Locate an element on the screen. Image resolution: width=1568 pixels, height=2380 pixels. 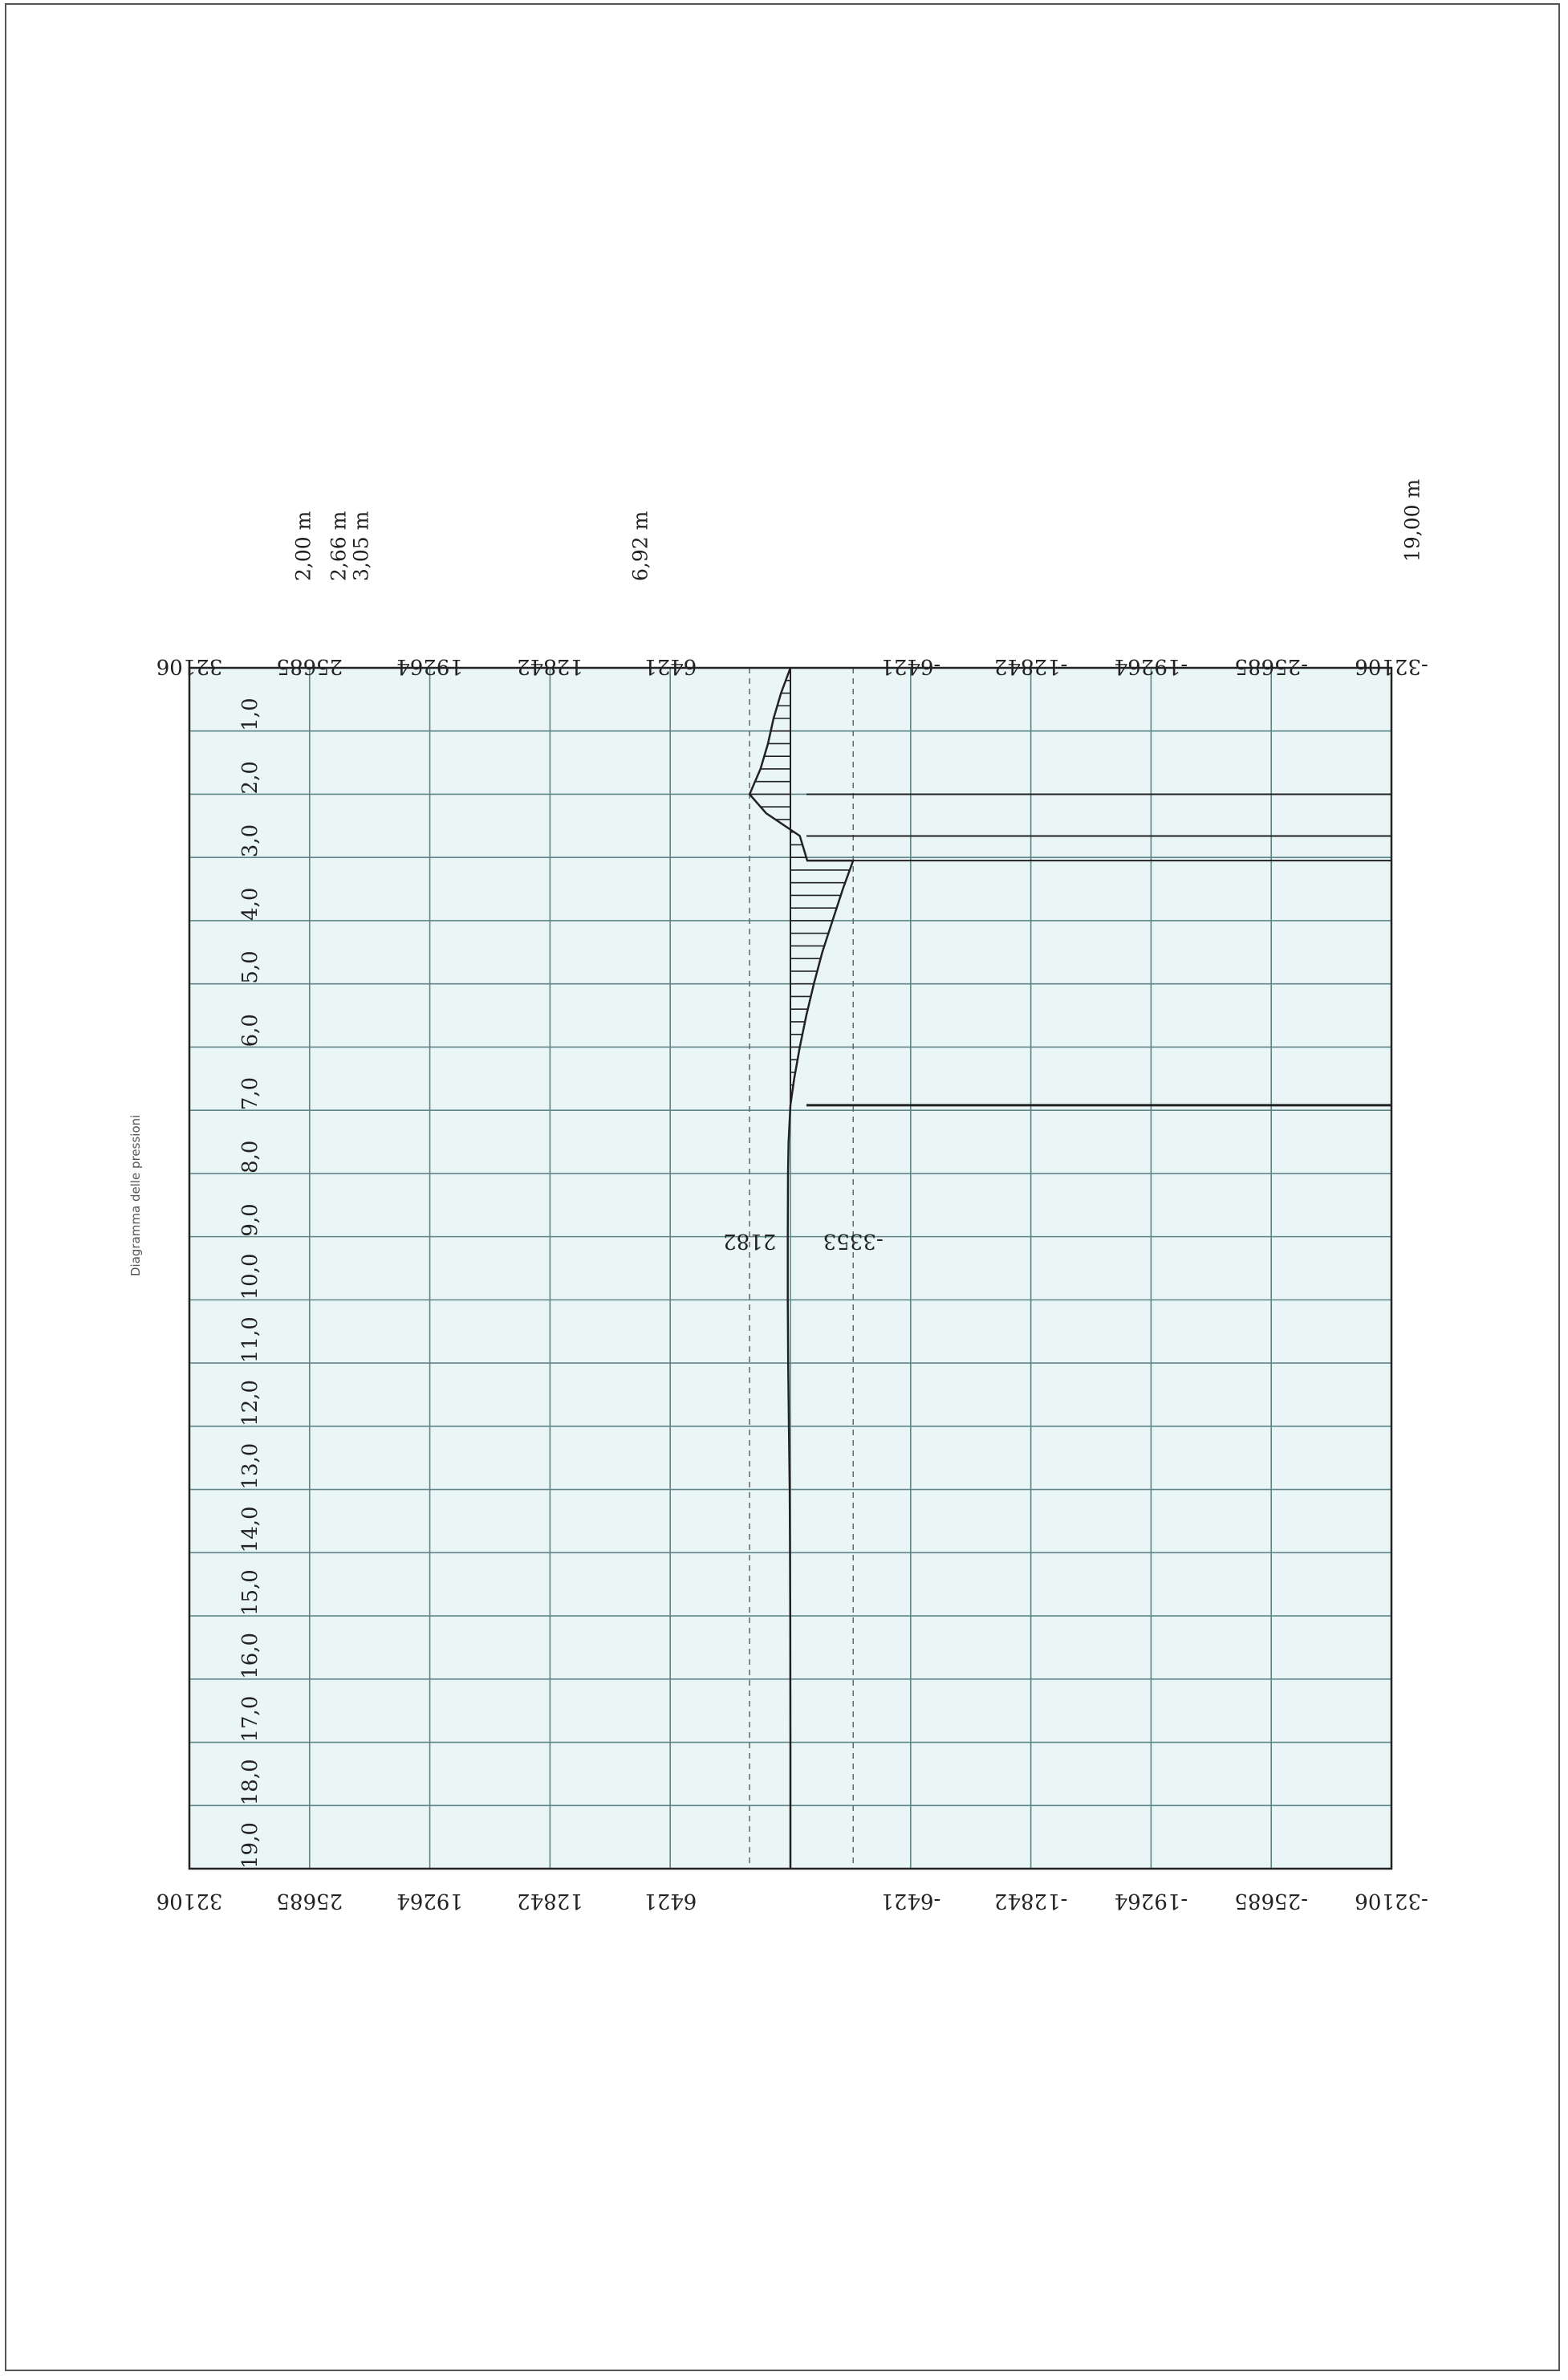
value-tick-label-bottom: 6421 is located at coordinates (670, 1901).